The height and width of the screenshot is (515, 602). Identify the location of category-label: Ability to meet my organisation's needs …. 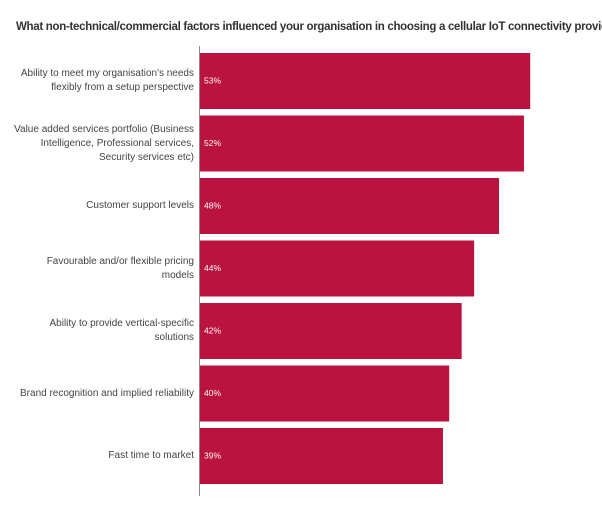
(107, 80).